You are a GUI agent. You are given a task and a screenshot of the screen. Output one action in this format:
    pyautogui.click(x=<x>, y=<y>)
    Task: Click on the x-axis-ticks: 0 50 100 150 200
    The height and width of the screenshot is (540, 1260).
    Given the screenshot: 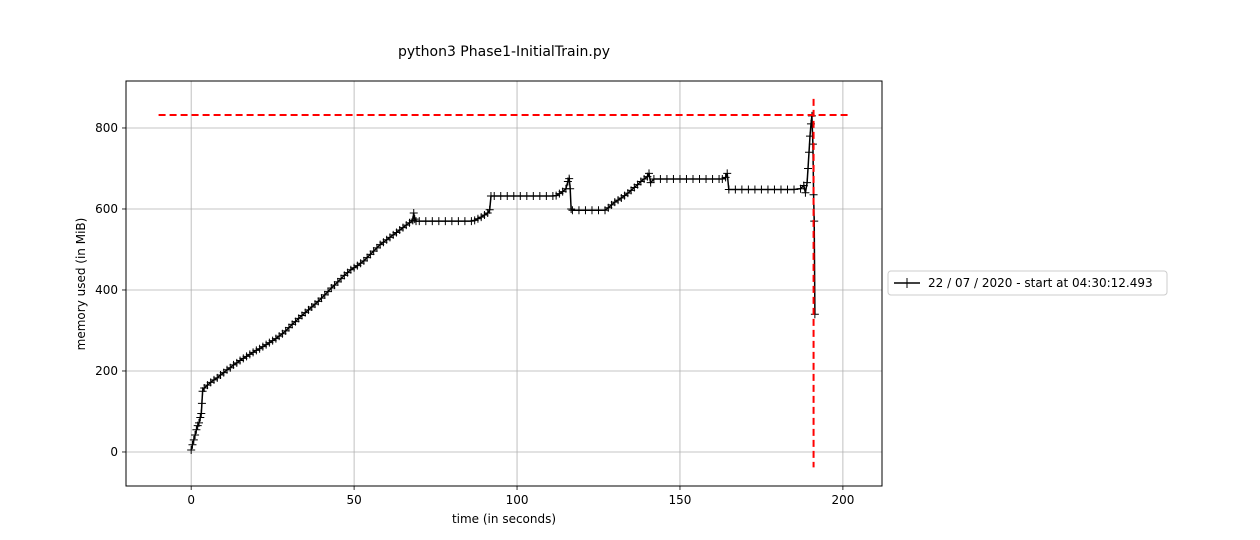 What is the action you would take?
    pyautogui.click(x=520, y=496)
    